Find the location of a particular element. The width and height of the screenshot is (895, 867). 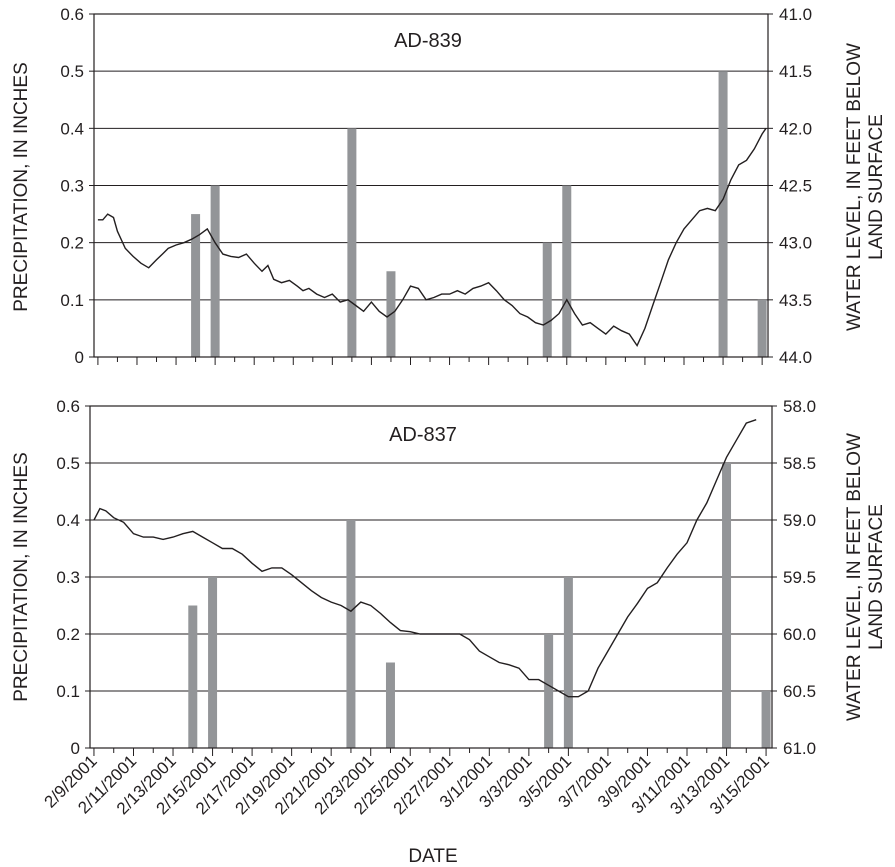

right-tick-label: 61.0 is located at coordinates (799, 748).